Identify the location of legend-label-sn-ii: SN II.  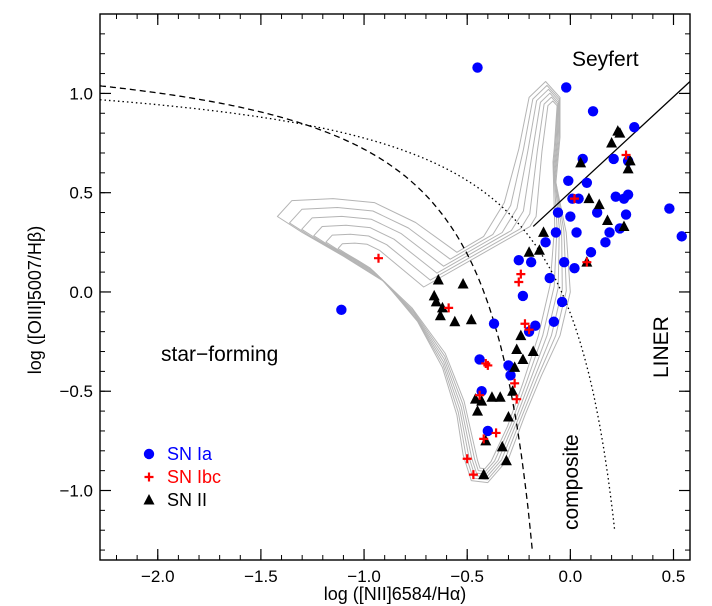
(187, 500).